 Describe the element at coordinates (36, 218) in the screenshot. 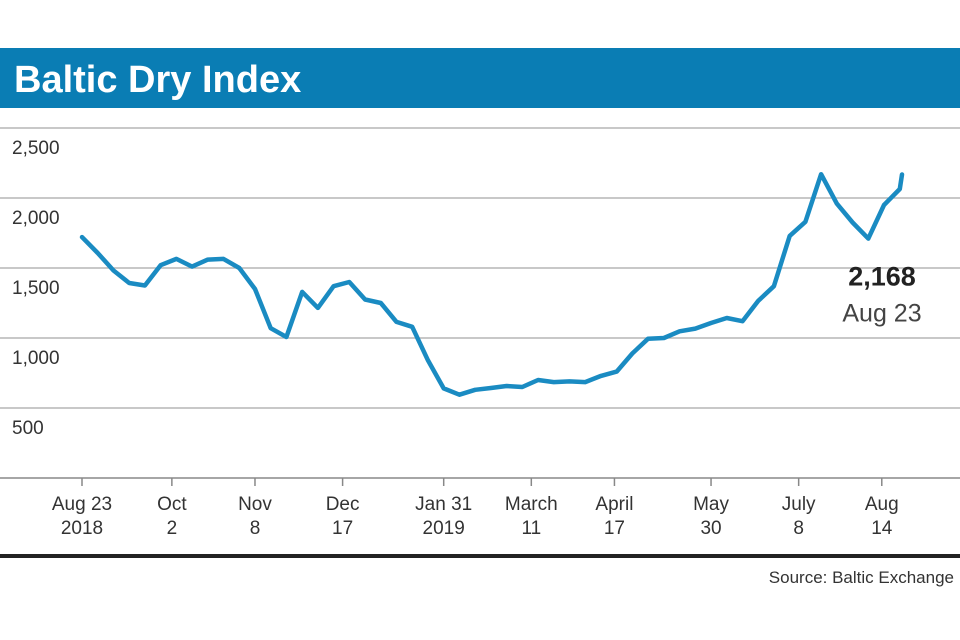

I see `y-tick-label: 2,000` at that location.